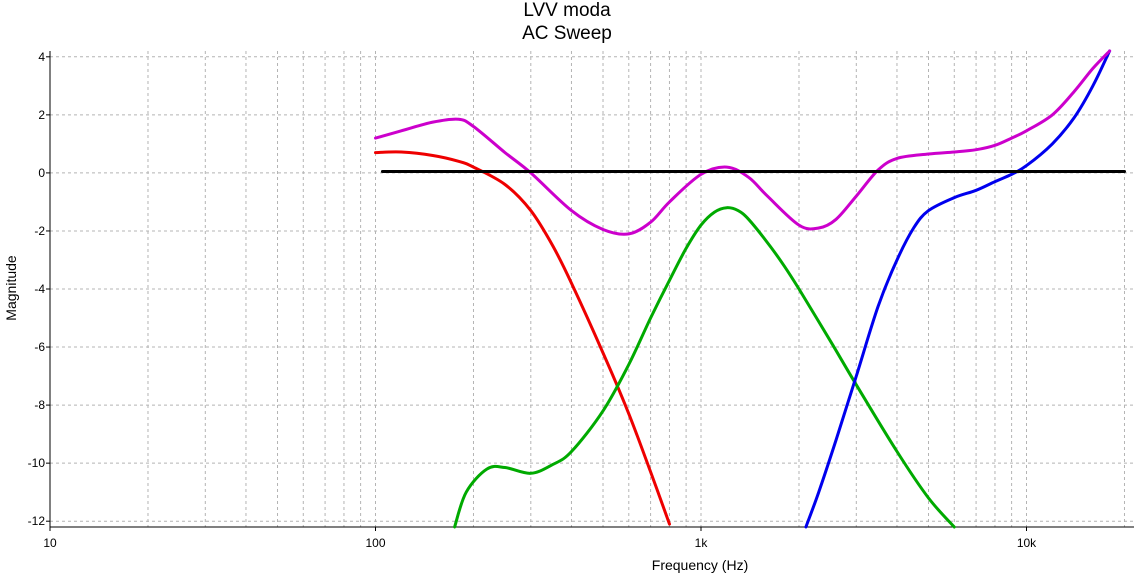  I want to click on y-tick-label: 0, so click(41, 173).